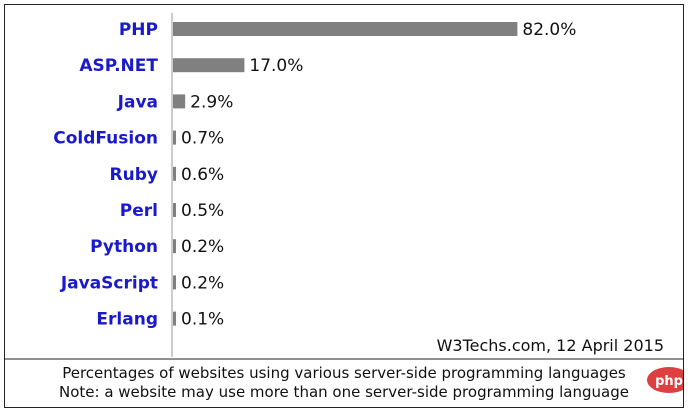  I want to click on bar-java, so click(179, 101).